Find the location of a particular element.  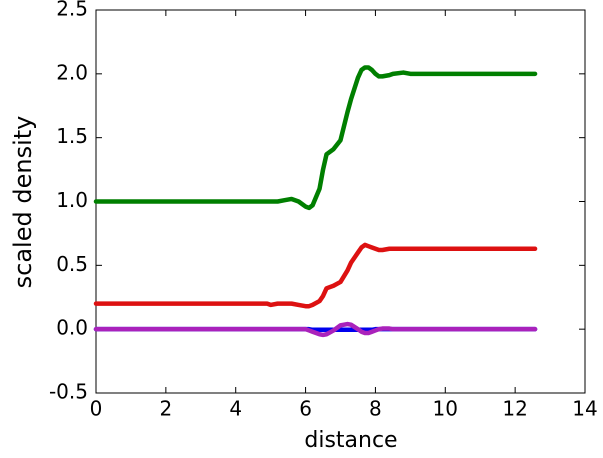

x-tick-label: 2 is located at coordinates (165, 409).